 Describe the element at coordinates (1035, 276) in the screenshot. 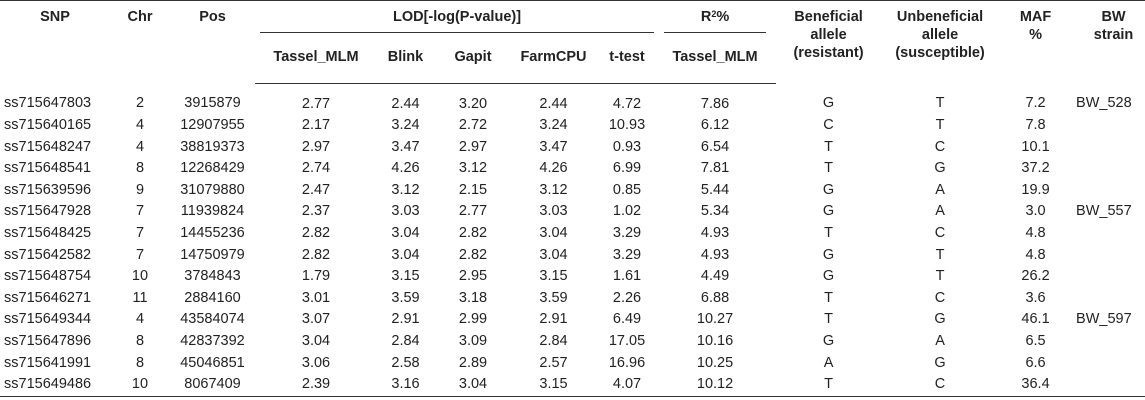

I see `cell-maf: 26.2` at that location.